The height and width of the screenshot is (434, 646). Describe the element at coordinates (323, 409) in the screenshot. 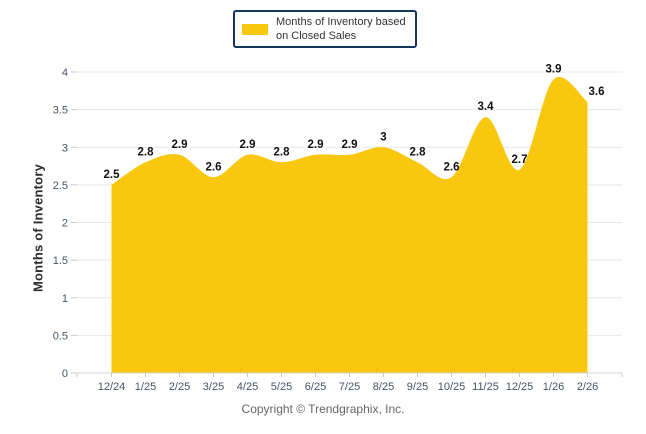

I see `copyright-text: Copyright © Trendgraphix, Inc.` at that location.